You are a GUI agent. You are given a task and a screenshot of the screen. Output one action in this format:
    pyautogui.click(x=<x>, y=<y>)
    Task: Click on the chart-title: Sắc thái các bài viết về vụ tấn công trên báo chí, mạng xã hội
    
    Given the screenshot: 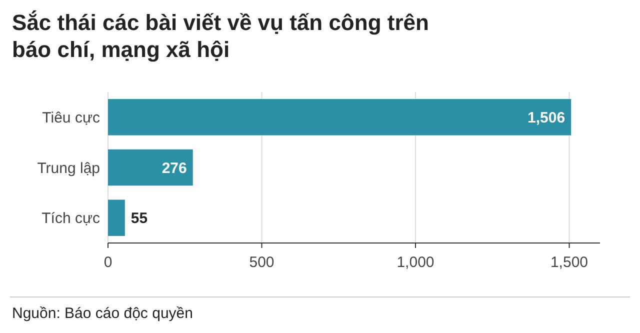 What is the action you would take?
    pyautogui.click(x=220, y=36)
    